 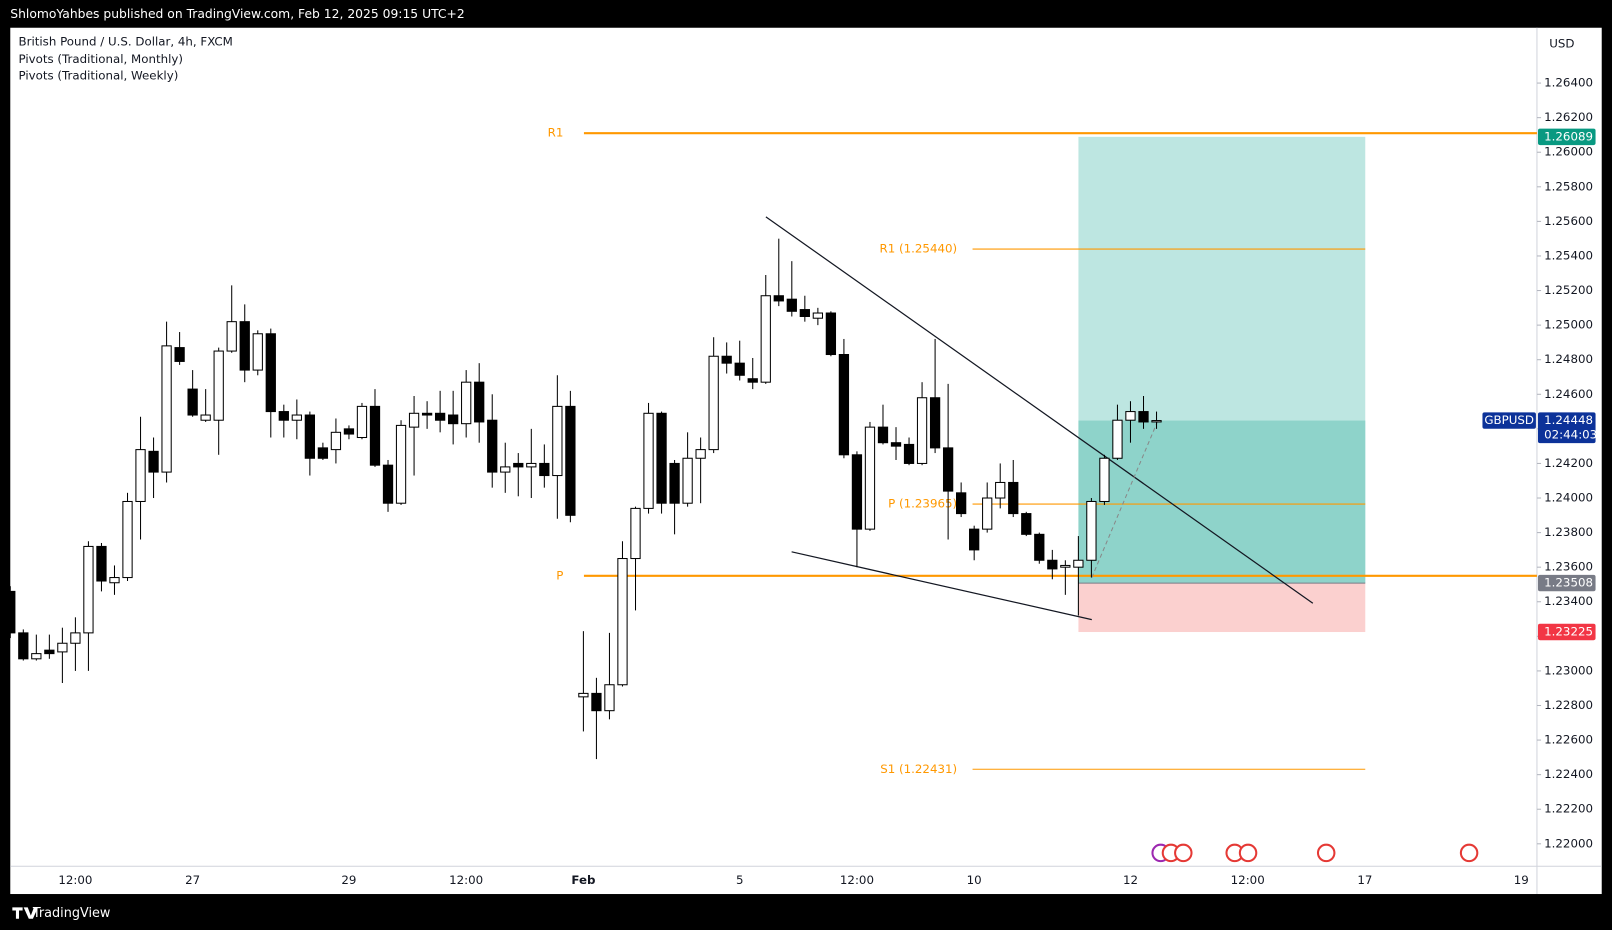 What do you see at coordinates (1568, 255) in the screenshot?
I see `y-tick-label: 1.25400` at bounding box center [1568, 255].